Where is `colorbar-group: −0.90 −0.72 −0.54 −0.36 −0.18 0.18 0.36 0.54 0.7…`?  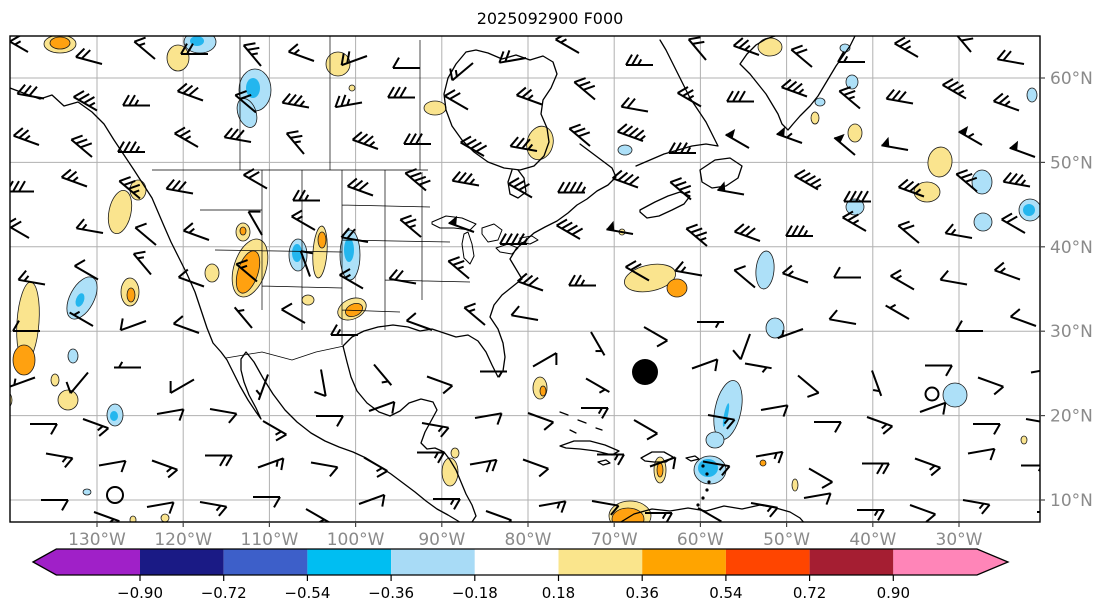
colorbar-group: −0.90 −0.72 −0.54 −0.36 −0.18 0.18 0.36 0.54 0.7… is located at coordinates (520, 575).